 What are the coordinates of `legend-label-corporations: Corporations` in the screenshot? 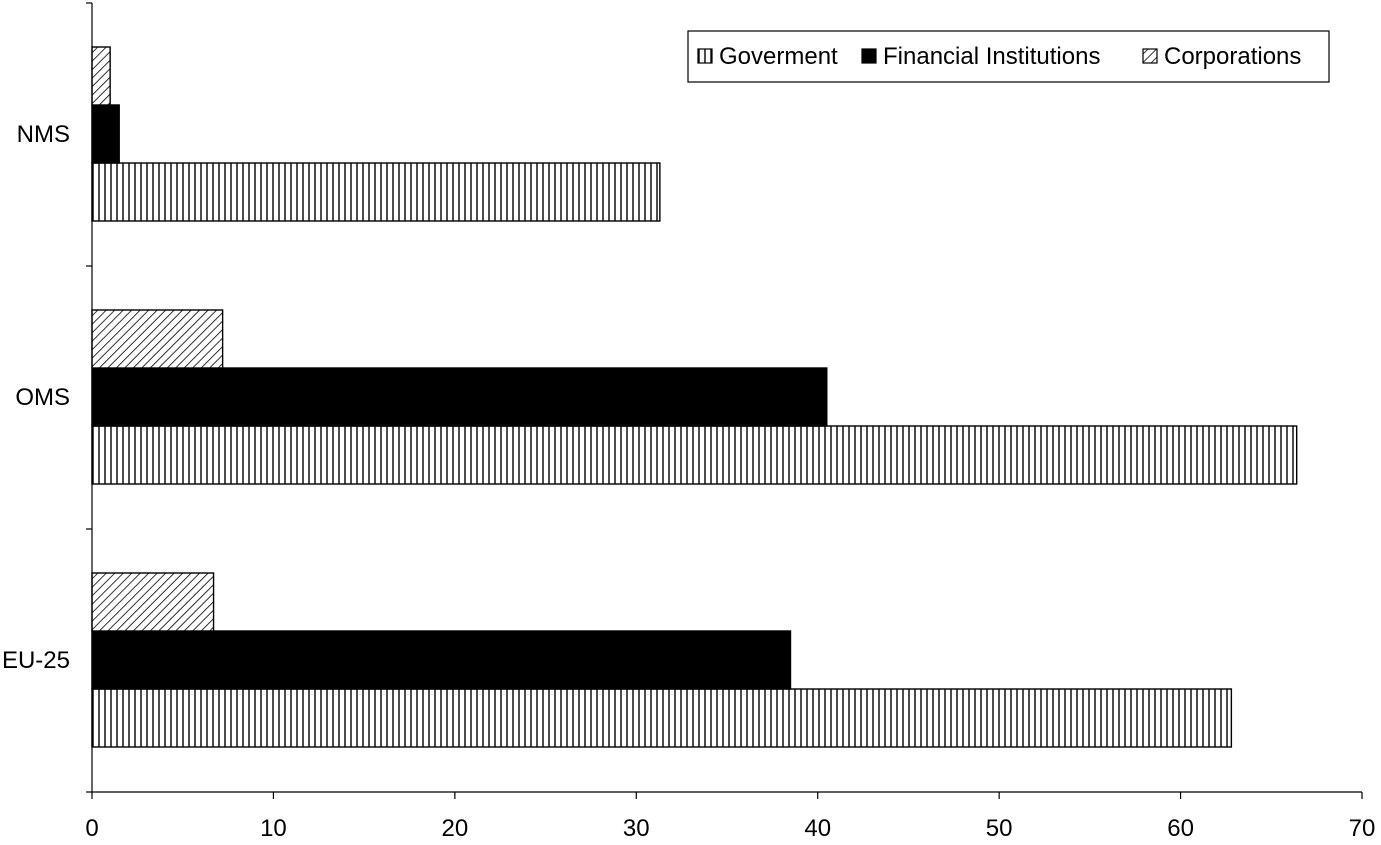 It's located at (1232, 56).